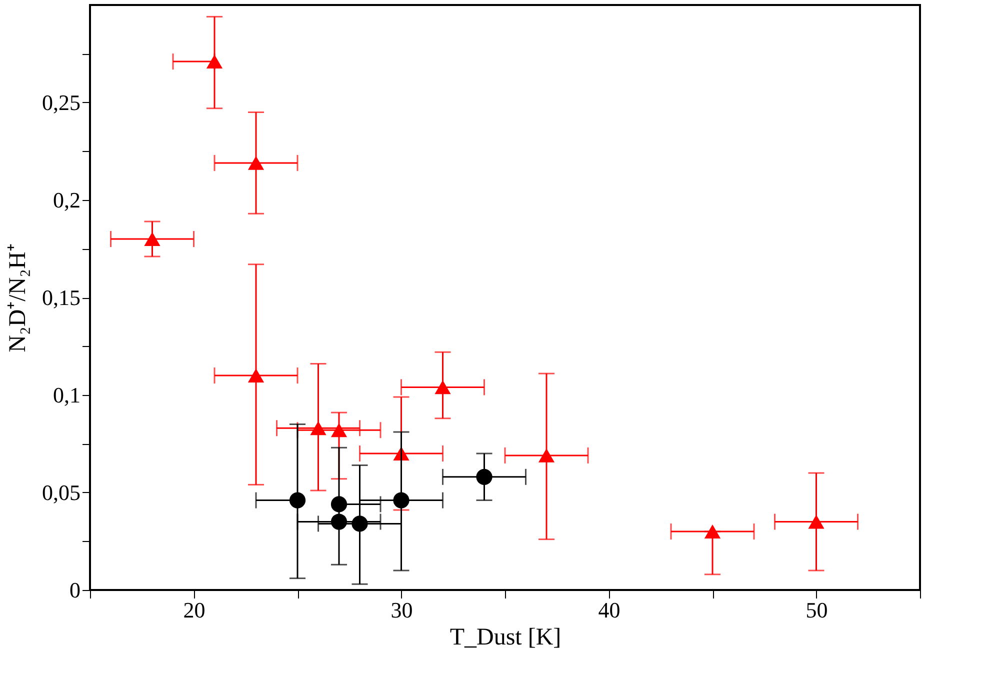 This screenshot has width=981, height=681. I want to click on y-tick-label: 0,2, so click(66, 200).